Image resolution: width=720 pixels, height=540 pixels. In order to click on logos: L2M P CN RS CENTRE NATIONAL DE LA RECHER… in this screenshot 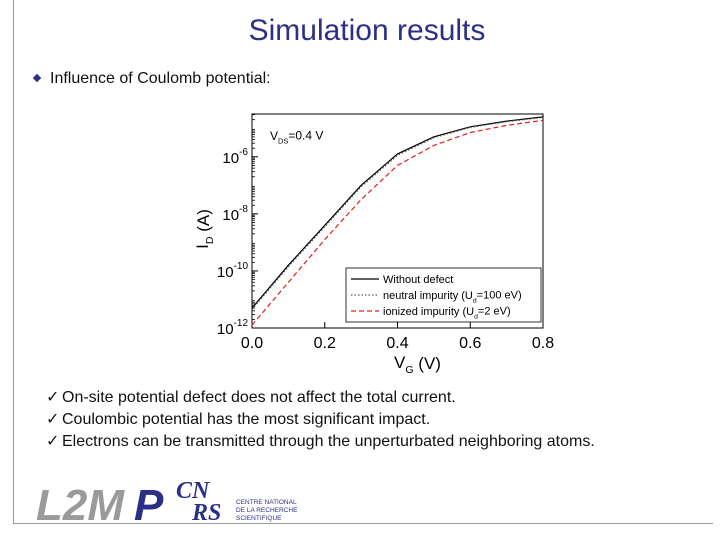, I will do `click(176, 502)`.